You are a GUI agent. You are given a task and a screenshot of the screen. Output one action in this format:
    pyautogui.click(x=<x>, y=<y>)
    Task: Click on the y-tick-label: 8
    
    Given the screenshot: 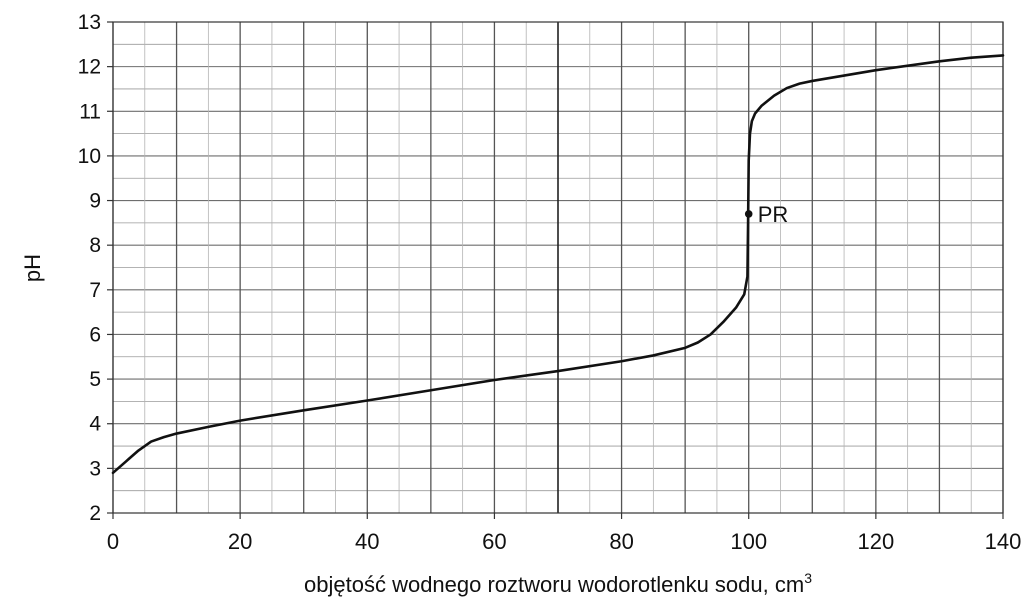 What is the action you would take?
    pyautogui.click(x=95, y=245)
    